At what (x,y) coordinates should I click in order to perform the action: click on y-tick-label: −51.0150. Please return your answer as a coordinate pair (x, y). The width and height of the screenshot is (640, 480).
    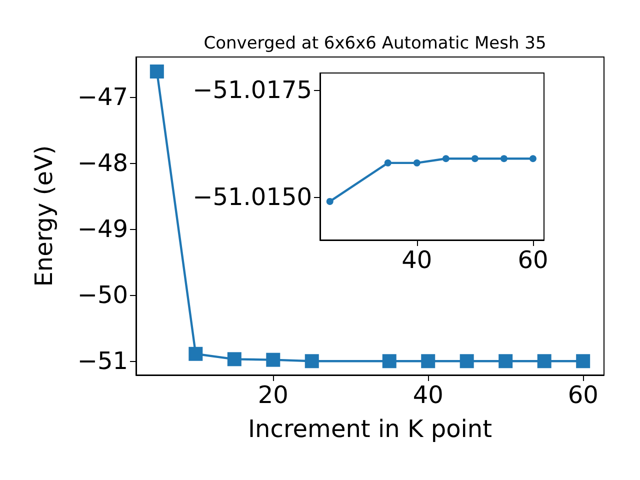
    Looking at the image, I should click on (252, 197).